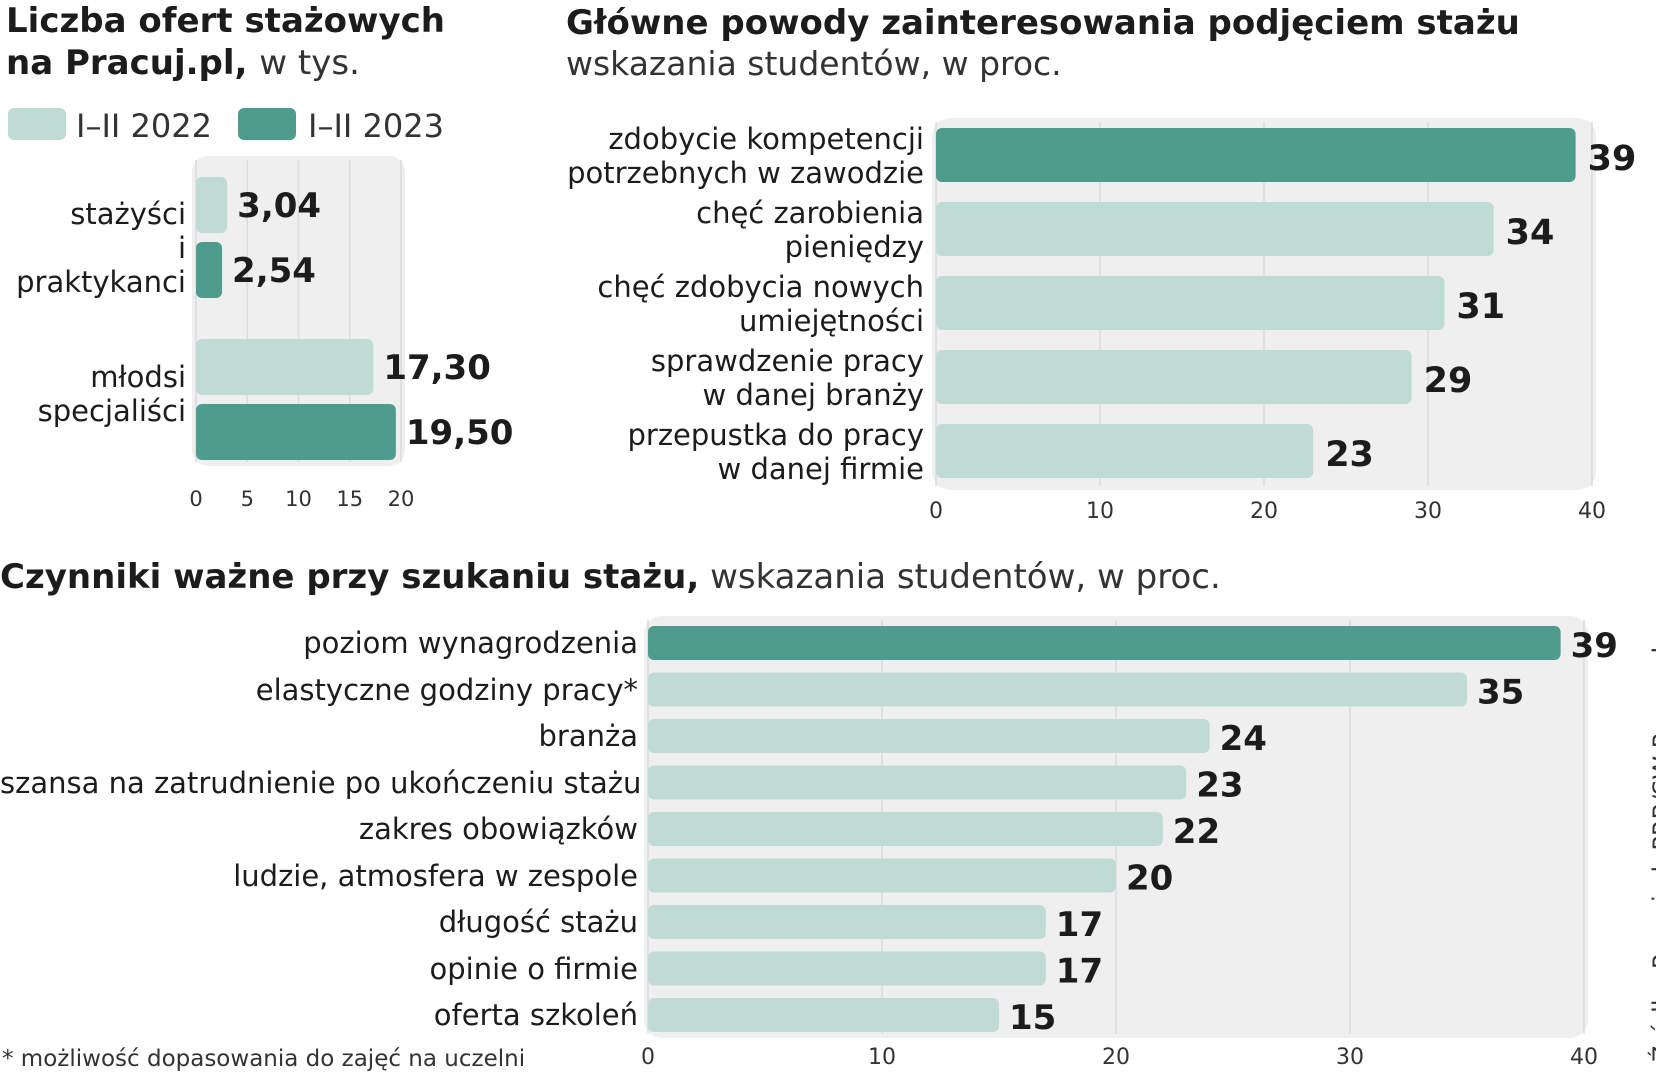 The height and width of the screenshot is (1080, 1656). I want to click on chart2-category-label: przepustka do pracy w danej firmie, so click(732, 452).